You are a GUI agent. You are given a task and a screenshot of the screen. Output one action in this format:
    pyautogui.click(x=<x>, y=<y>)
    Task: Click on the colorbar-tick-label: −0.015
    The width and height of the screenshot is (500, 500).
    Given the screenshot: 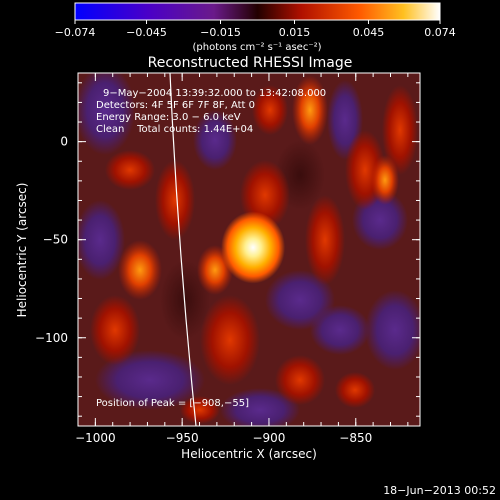 What is the action you would take?
    pyautogui.click(x=220, y=32)
    